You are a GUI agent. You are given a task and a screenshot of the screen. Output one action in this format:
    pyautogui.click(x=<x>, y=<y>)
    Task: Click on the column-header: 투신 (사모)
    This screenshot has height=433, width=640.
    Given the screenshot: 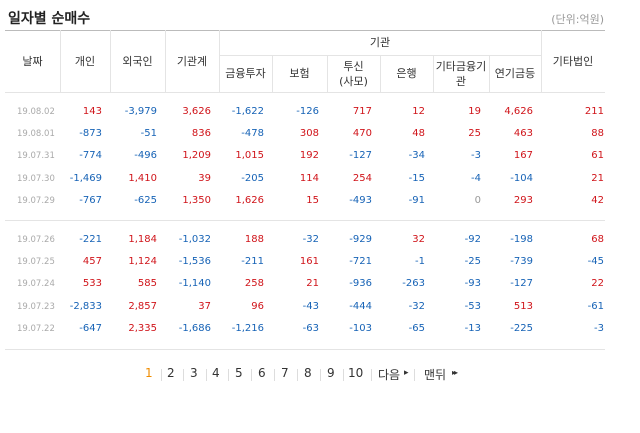 What is the action you would take?
    pyautogui.click(x=353, y=73)
    